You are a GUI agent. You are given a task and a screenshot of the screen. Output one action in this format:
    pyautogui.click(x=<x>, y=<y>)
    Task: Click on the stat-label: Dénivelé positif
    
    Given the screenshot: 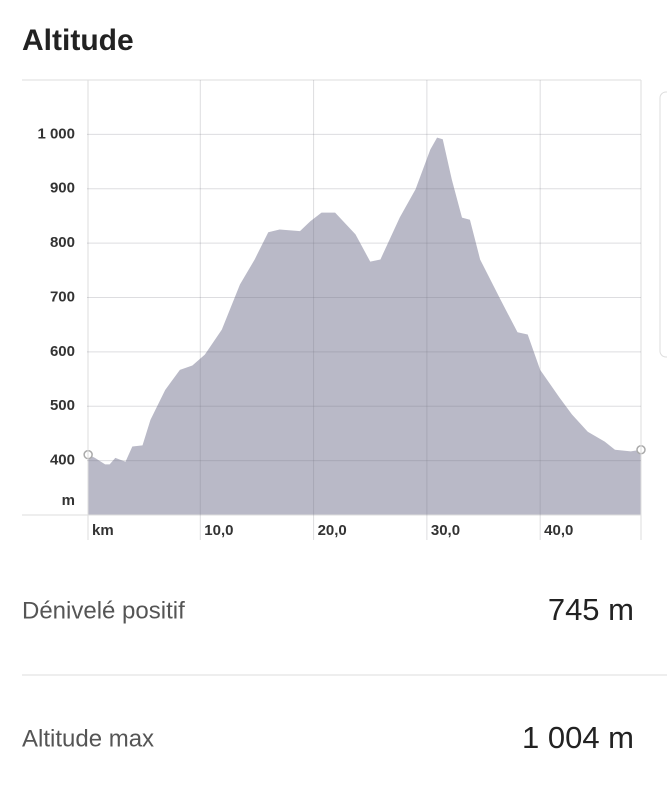 What is the action you would take?
    pyautogui.click(x=103, y=610)
    